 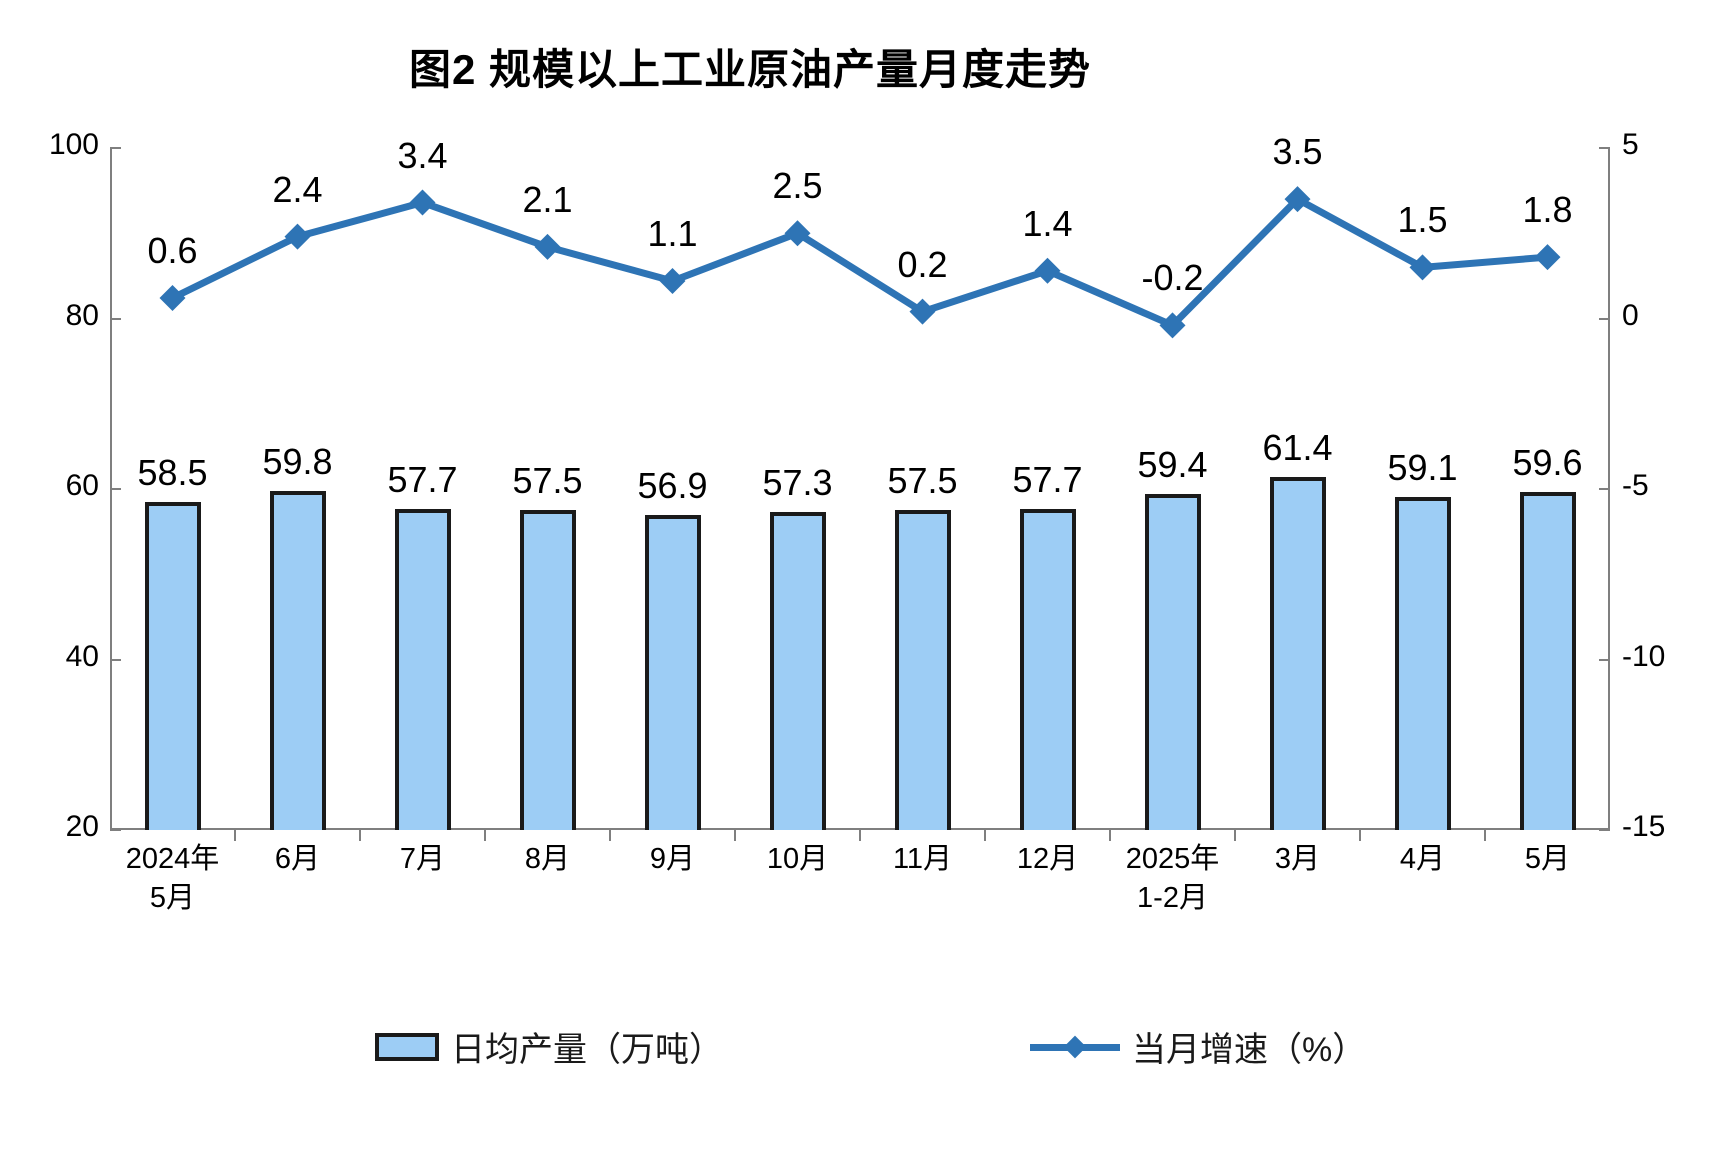 What do you see at coordinates (1635, 485) in the screenshot?
I see `right-axis-tick-label: -5` at bounding box center [1635, 485].